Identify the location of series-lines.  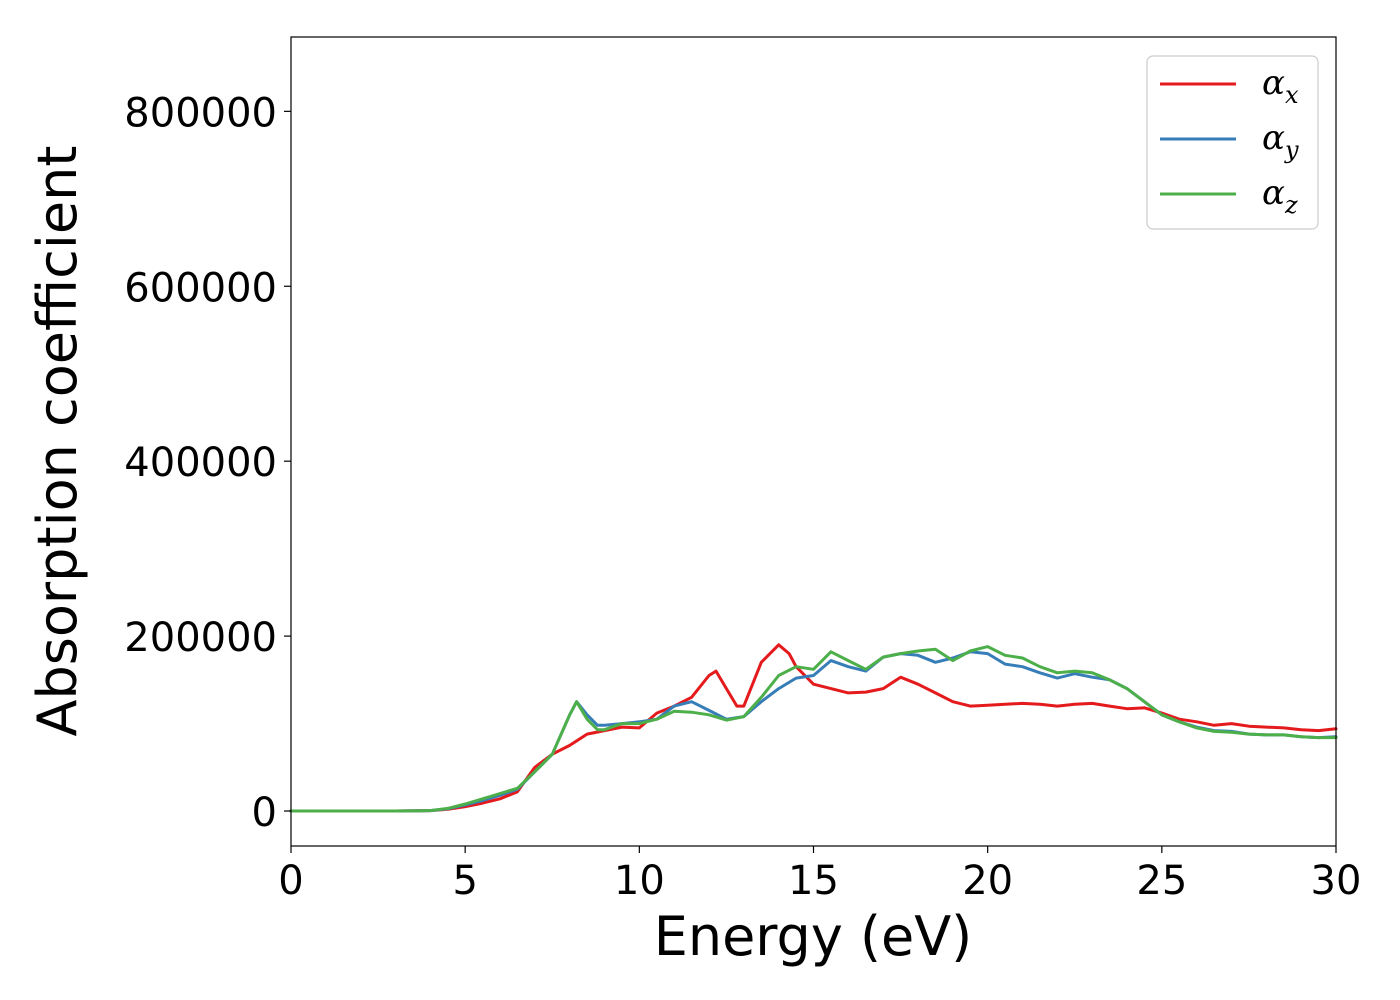
(813, 728).